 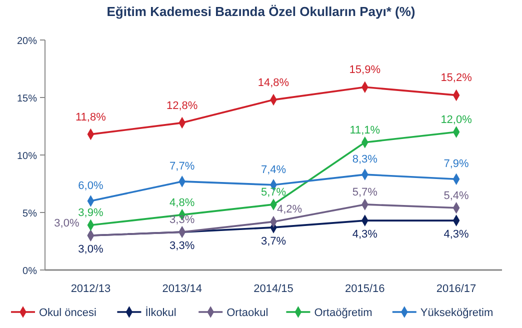 I want to click on x-tick-label: 2012/13, so click(x=90, y=289).